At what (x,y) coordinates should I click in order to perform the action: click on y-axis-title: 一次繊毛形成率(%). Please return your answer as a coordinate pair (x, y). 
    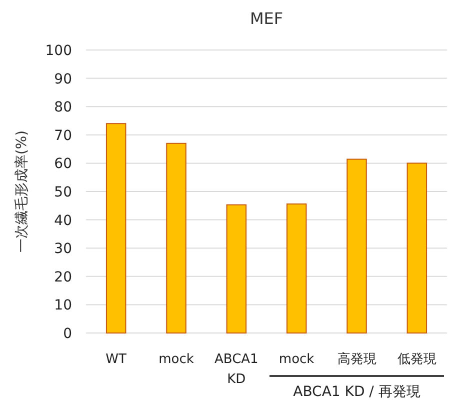
    Looking at the image, I should click on (22, 191).